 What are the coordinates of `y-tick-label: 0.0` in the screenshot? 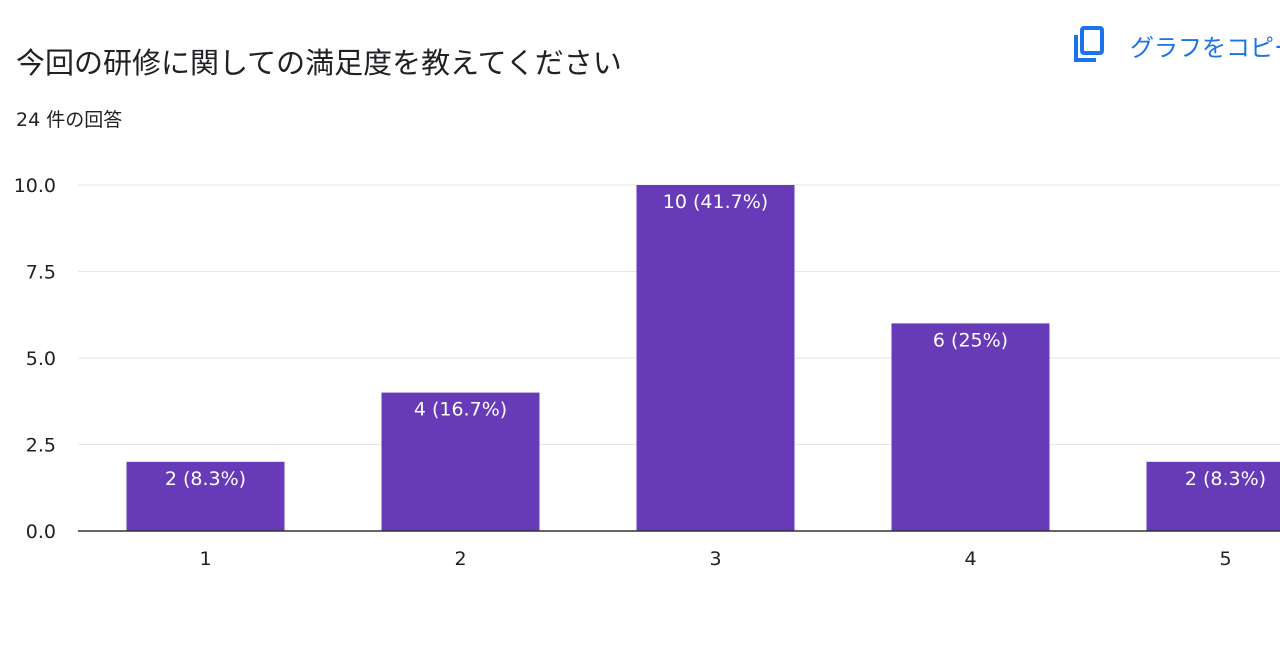 It's located at (41, 532).